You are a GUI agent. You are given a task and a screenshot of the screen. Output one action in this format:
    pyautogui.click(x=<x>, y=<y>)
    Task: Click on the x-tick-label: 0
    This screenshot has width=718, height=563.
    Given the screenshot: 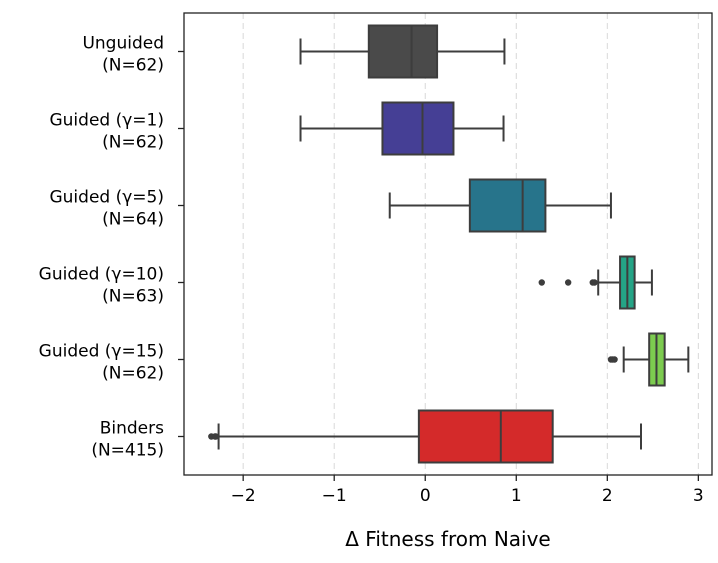 What is the action you would take?
    pyautogui.click(x=425, y=496)
    